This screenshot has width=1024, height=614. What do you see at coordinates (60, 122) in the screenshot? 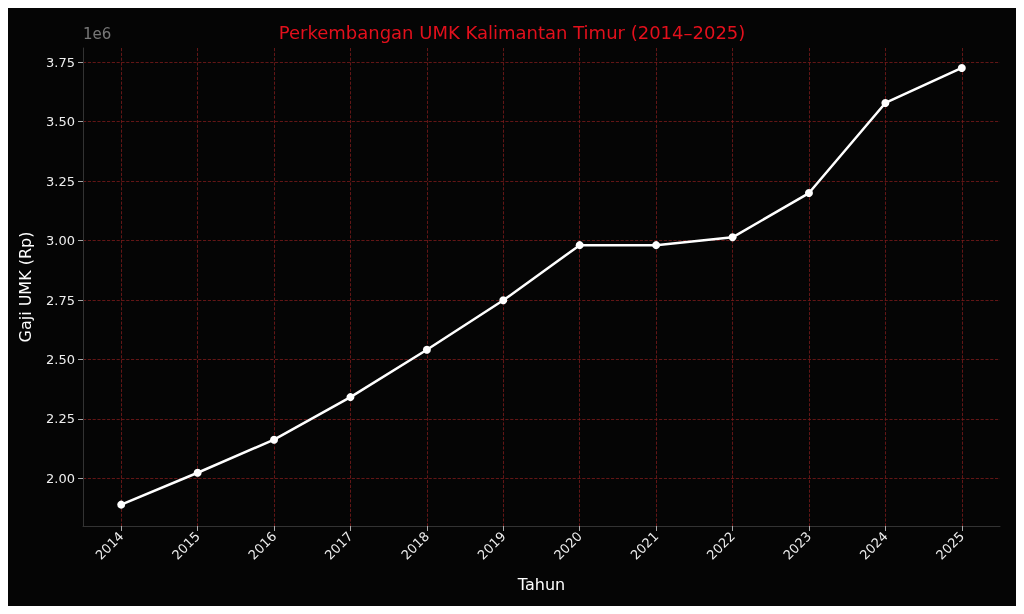
I see `y-tick-label: 3.50` at bounding box center [60, 122].